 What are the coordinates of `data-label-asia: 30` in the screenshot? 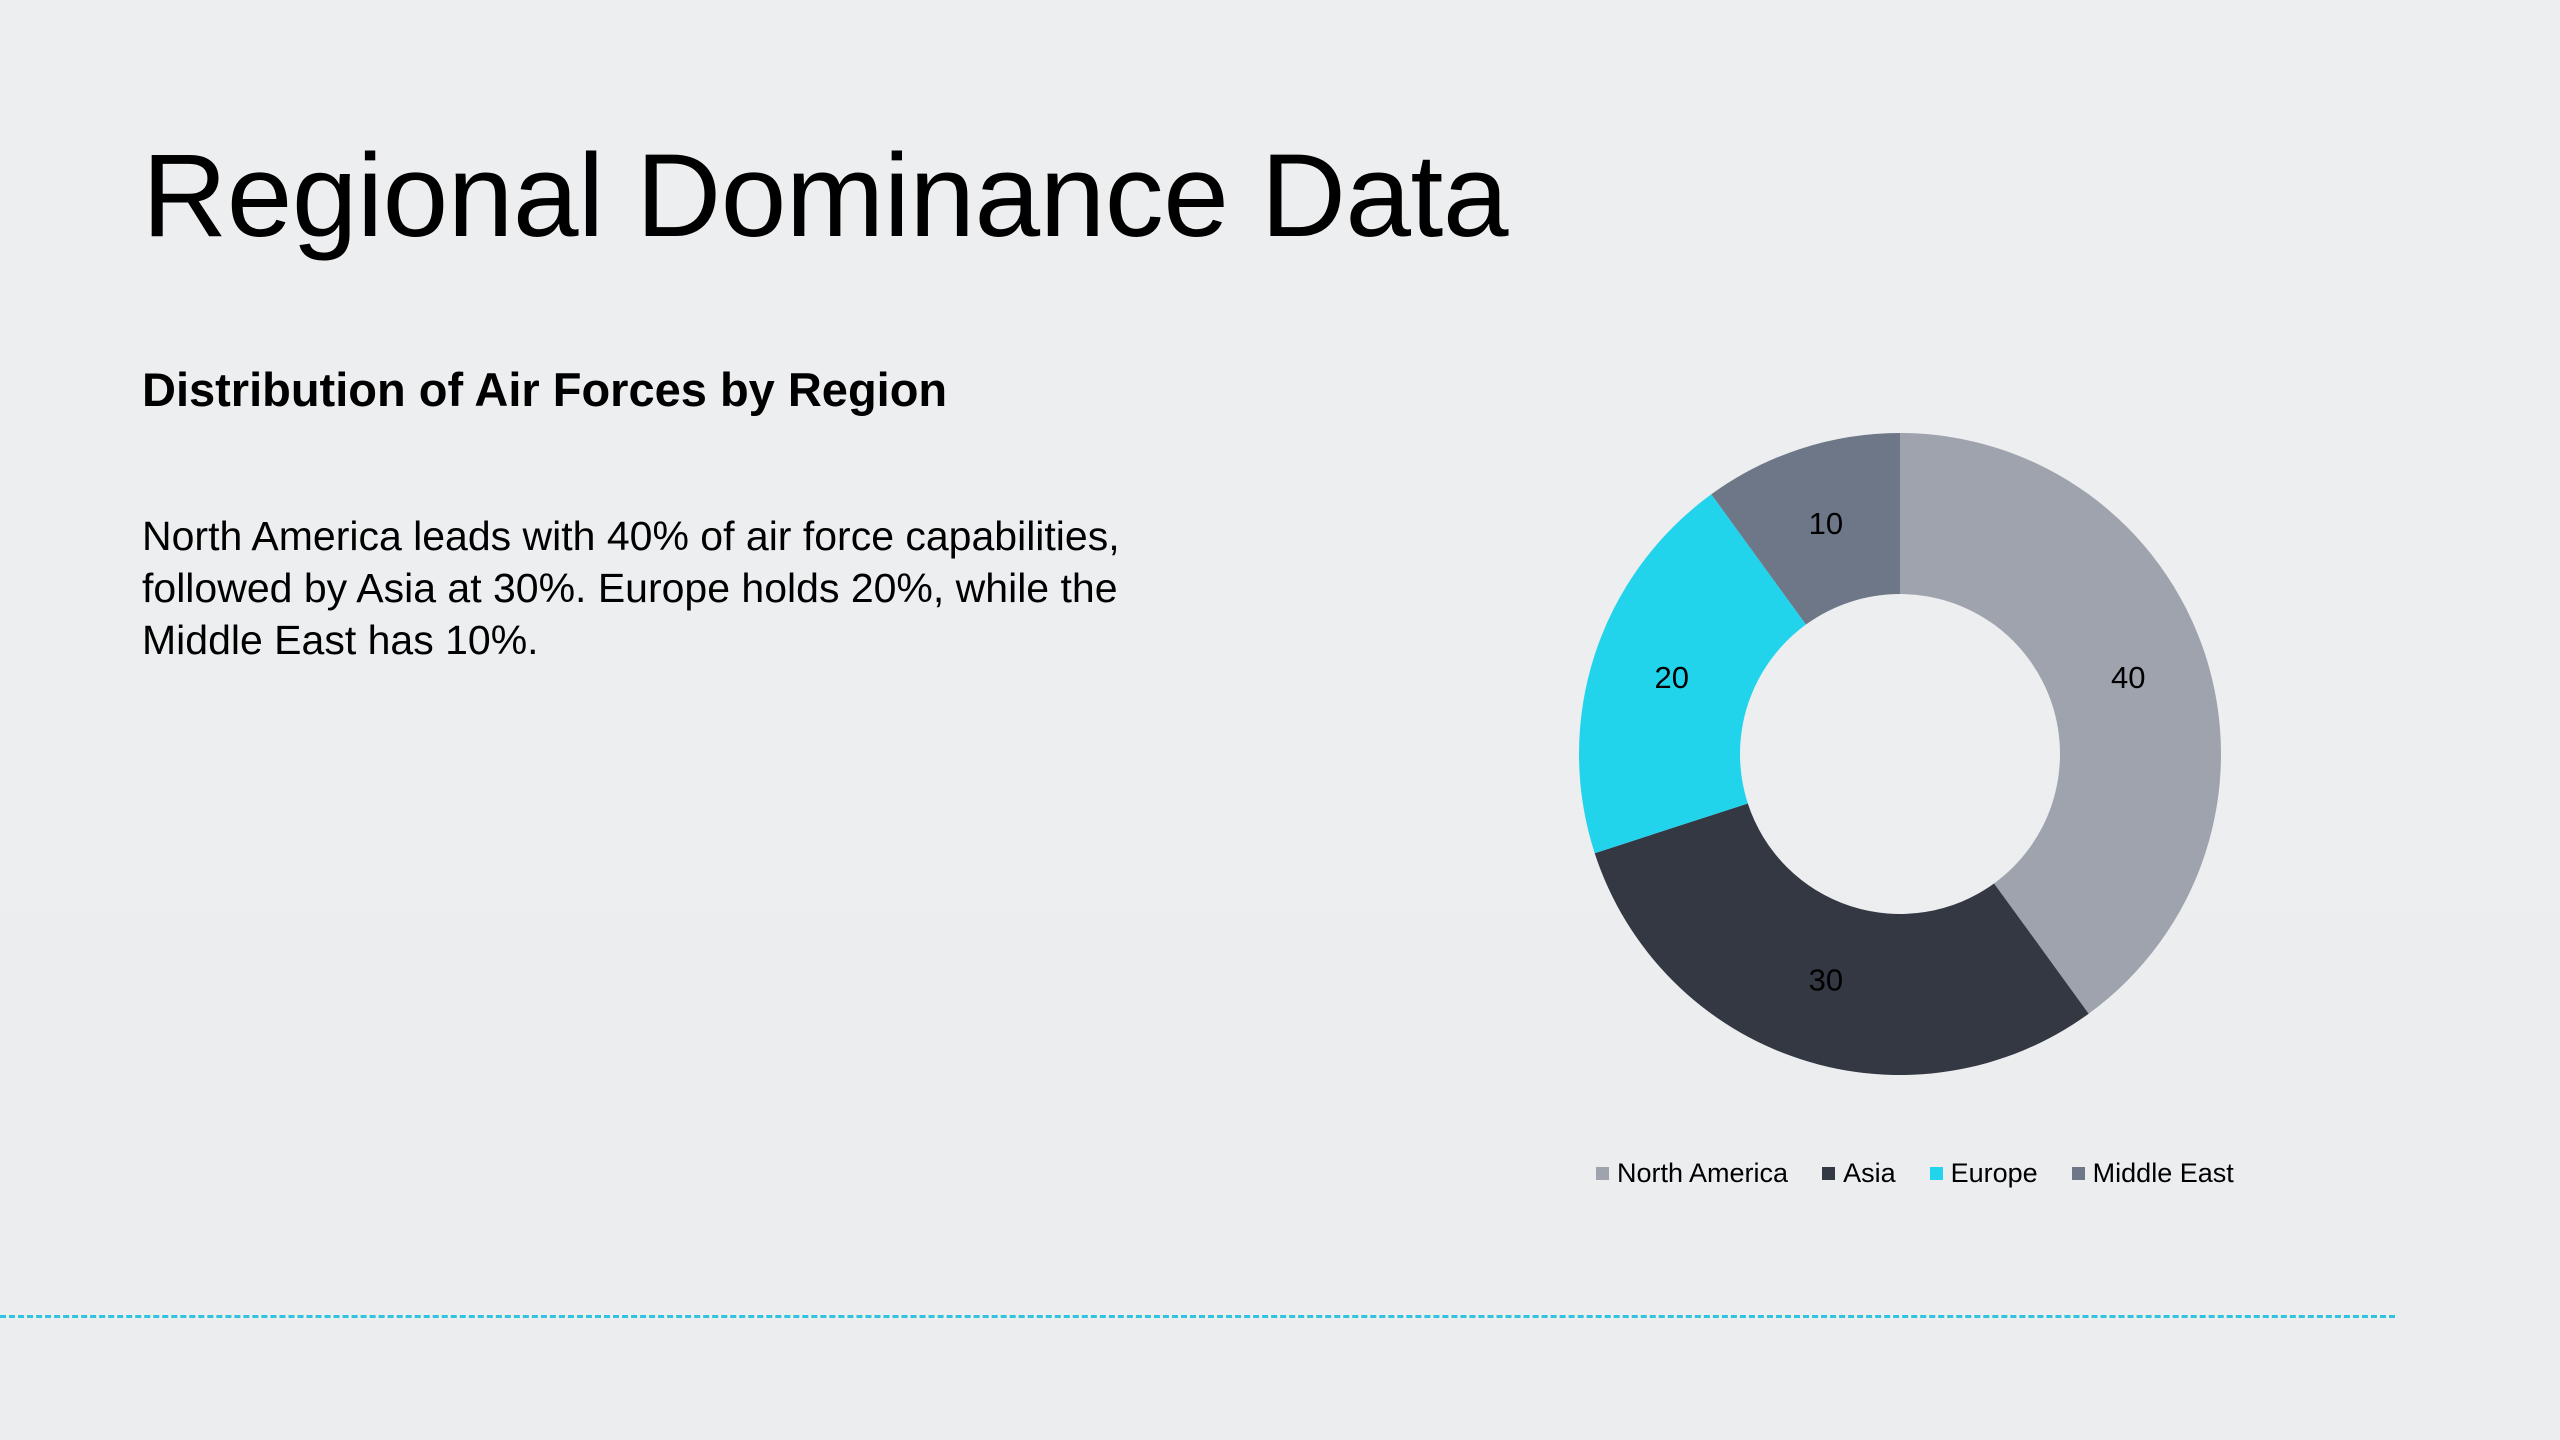 It's located at (1826, 979).